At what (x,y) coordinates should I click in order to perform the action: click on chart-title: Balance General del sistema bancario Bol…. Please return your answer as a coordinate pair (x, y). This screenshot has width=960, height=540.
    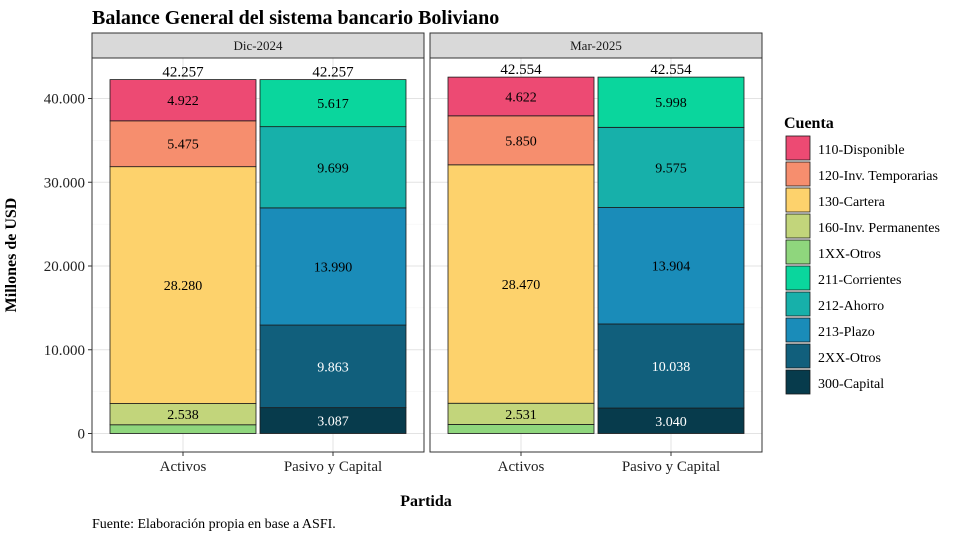
    Looking at the image, I should click on (295, 18).